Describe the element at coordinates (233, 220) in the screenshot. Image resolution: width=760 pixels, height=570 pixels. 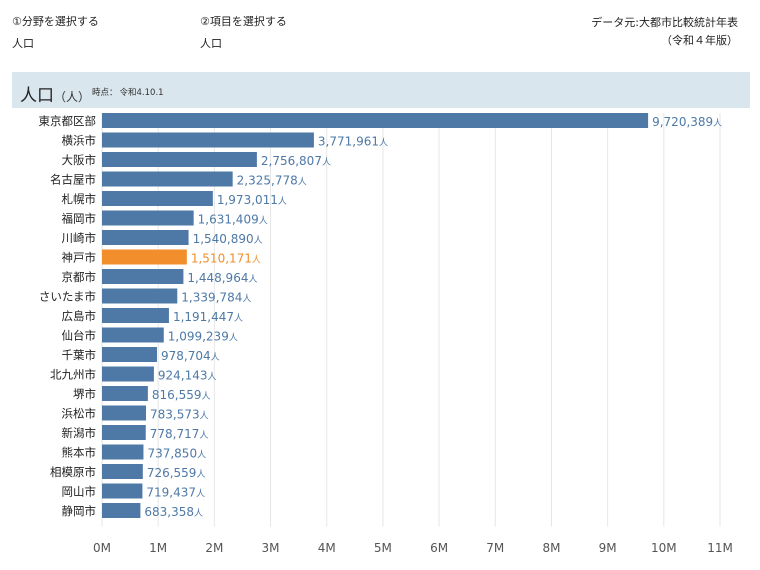
I see `value-label: 1,631,409人` at that location.